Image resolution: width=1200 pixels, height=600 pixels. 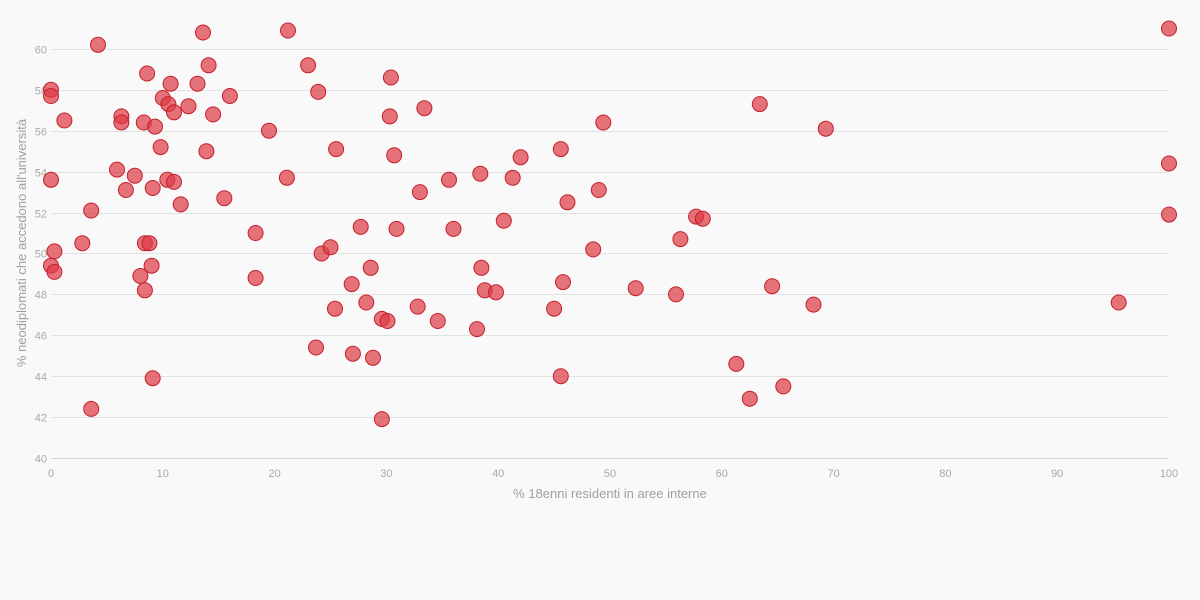 What do you see at coordinates (1169, 474) in the screenshot?
I see `x-tick-label: 100` at bounding box center [1169, 474].